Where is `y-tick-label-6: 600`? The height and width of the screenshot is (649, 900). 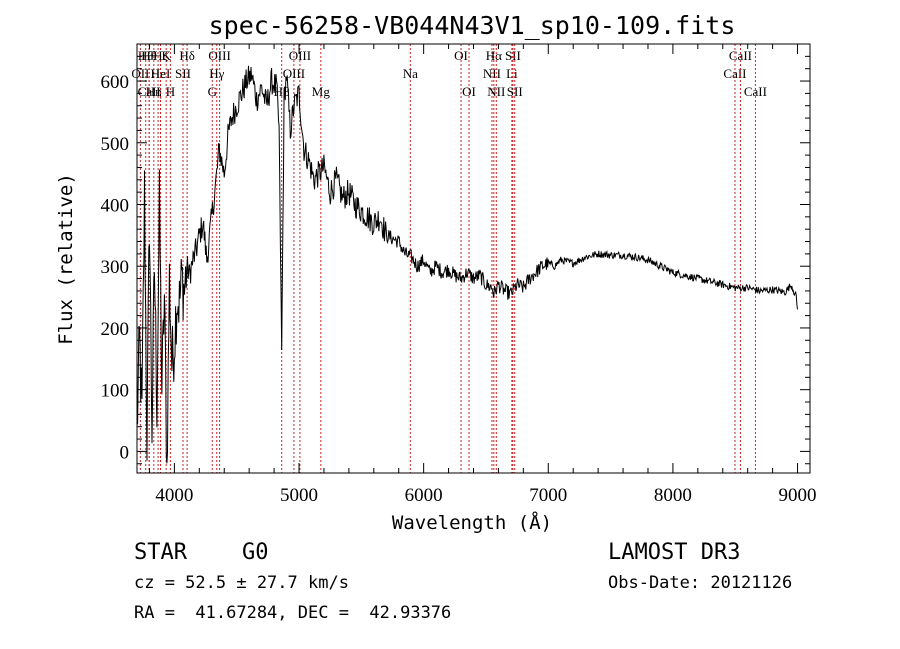
y-tick-label-6: 600 is located at coordinates (115, 82).